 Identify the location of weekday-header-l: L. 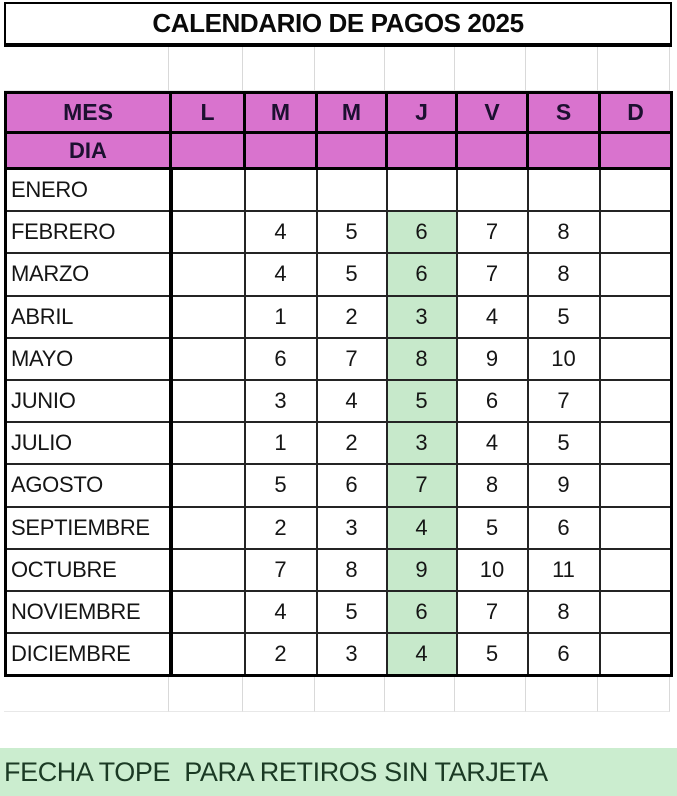
(207, 112).